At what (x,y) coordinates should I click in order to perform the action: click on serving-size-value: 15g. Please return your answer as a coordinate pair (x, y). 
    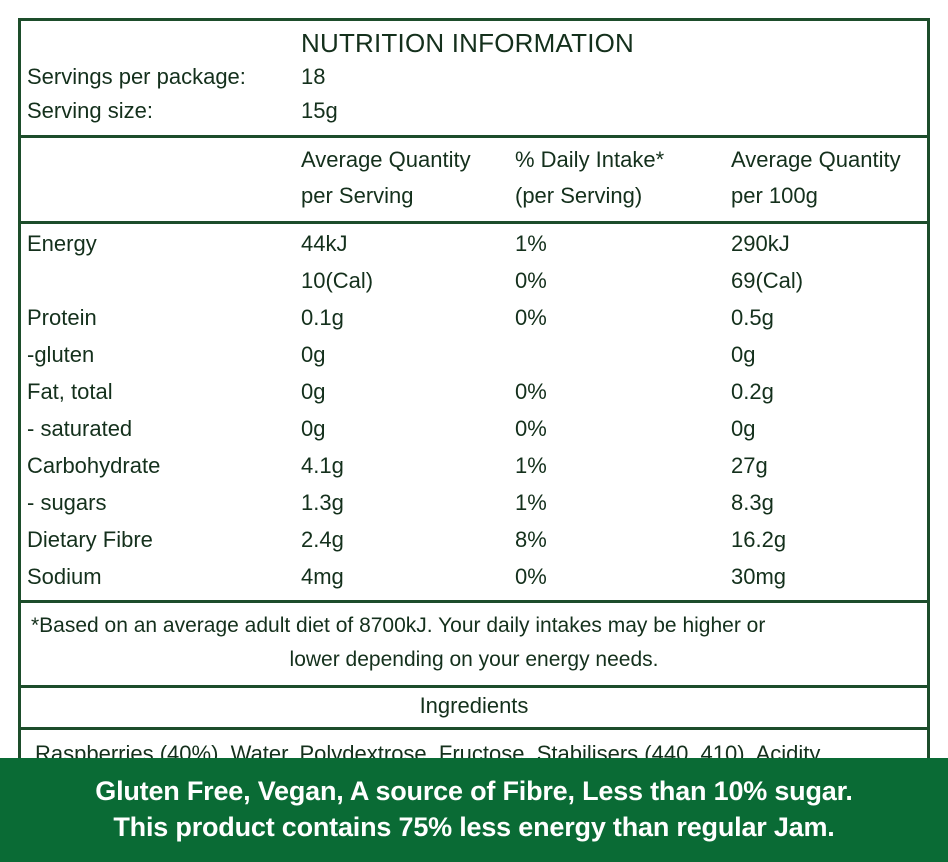
    Looking at the image, I should click on (319, 110).